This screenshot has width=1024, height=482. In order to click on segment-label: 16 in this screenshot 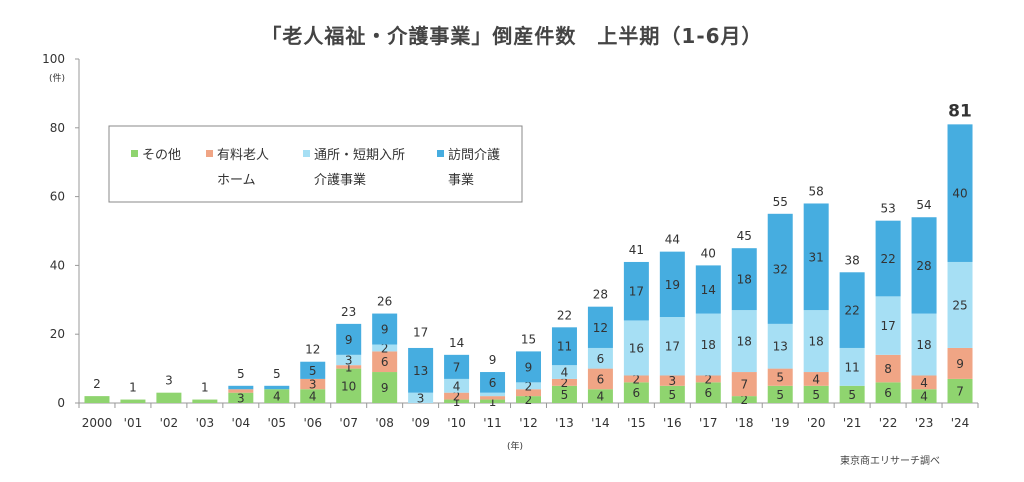, I will do `click(636, 348)`.